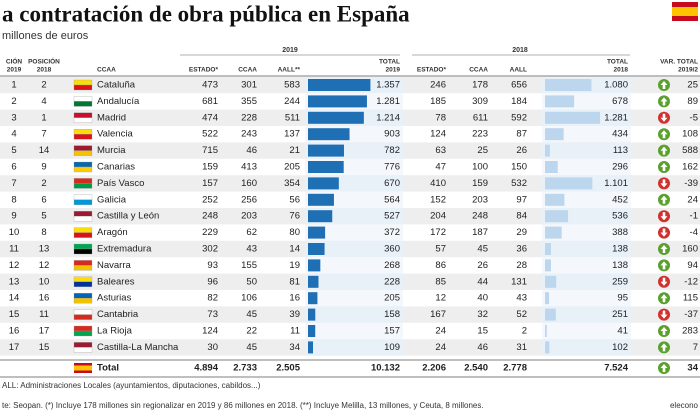 Image resolution: width=700 pixels, height=420 pixels. What do you see at coordinates (440, 298) in the screenshot?
I see `cell: 12` at bounding box center [440, 298].